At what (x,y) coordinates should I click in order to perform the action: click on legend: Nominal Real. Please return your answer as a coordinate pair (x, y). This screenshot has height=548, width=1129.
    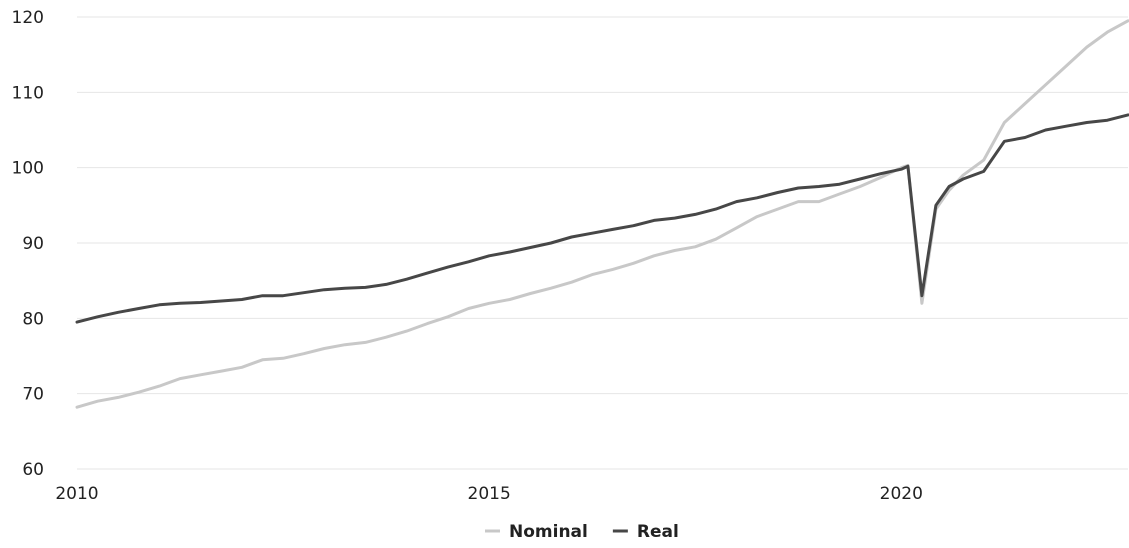
    Looking at the image, I should click on (582, 532).